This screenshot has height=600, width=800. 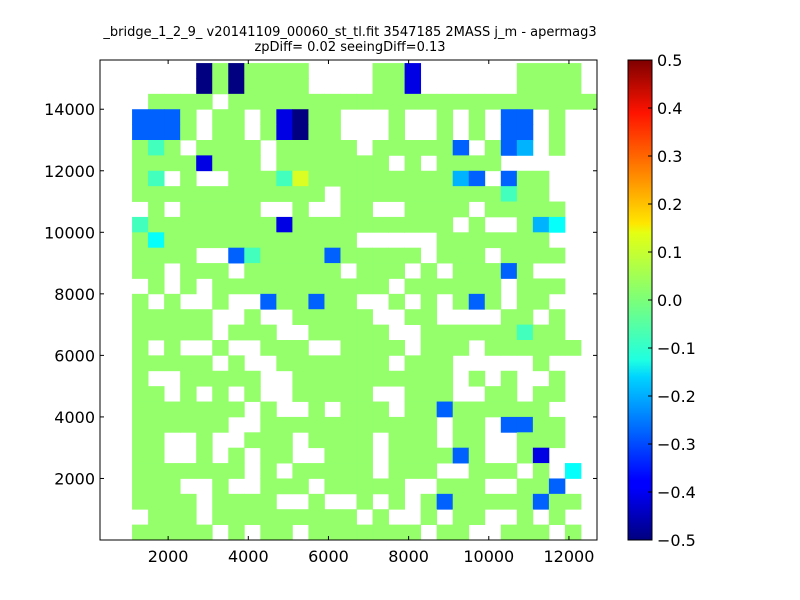 I want to click on y-tick-label: 6000, so click(x=74, y=355).